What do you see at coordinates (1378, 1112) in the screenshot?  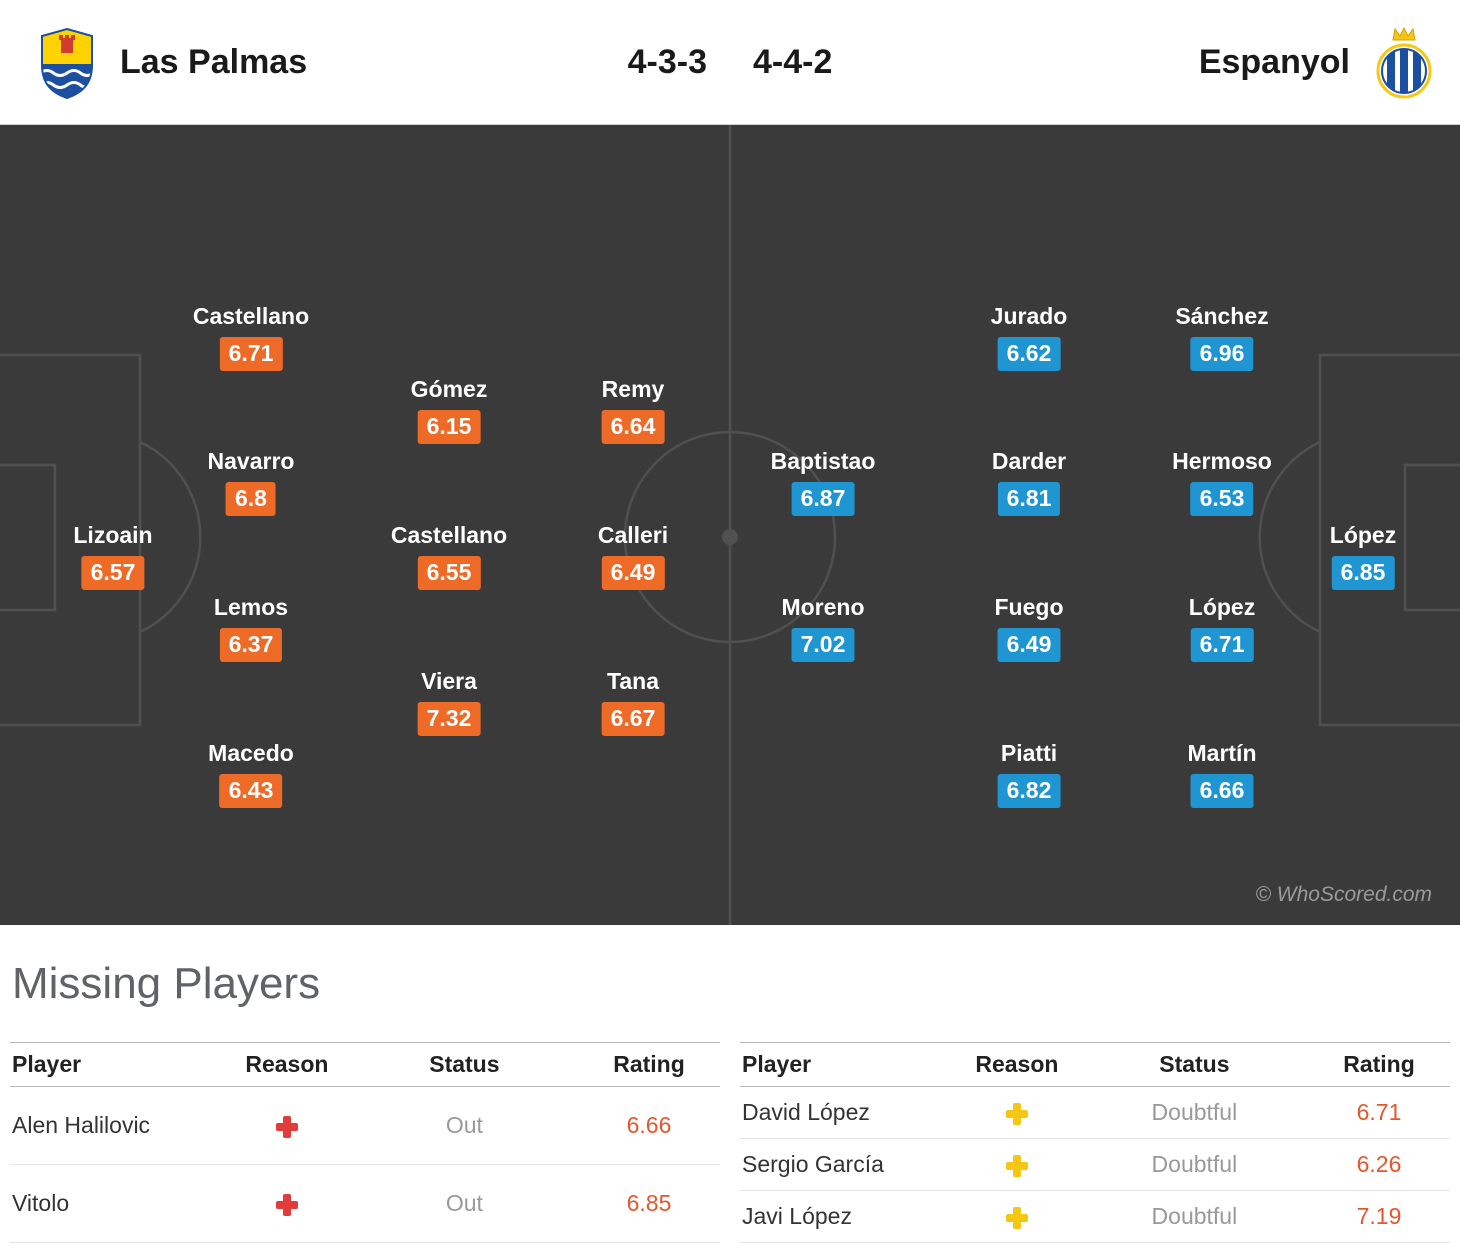 I see `missing-rating: 6.71` at bounding box center [1378, 1112].